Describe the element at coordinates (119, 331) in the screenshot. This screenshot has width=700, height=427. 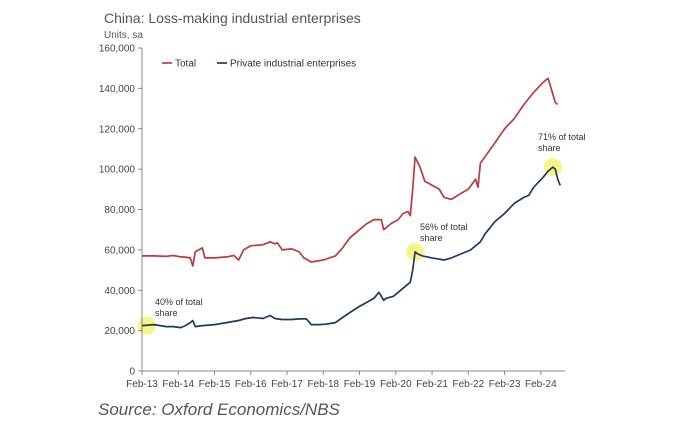
I see `y-tick-label-1: 20,000` at that location.